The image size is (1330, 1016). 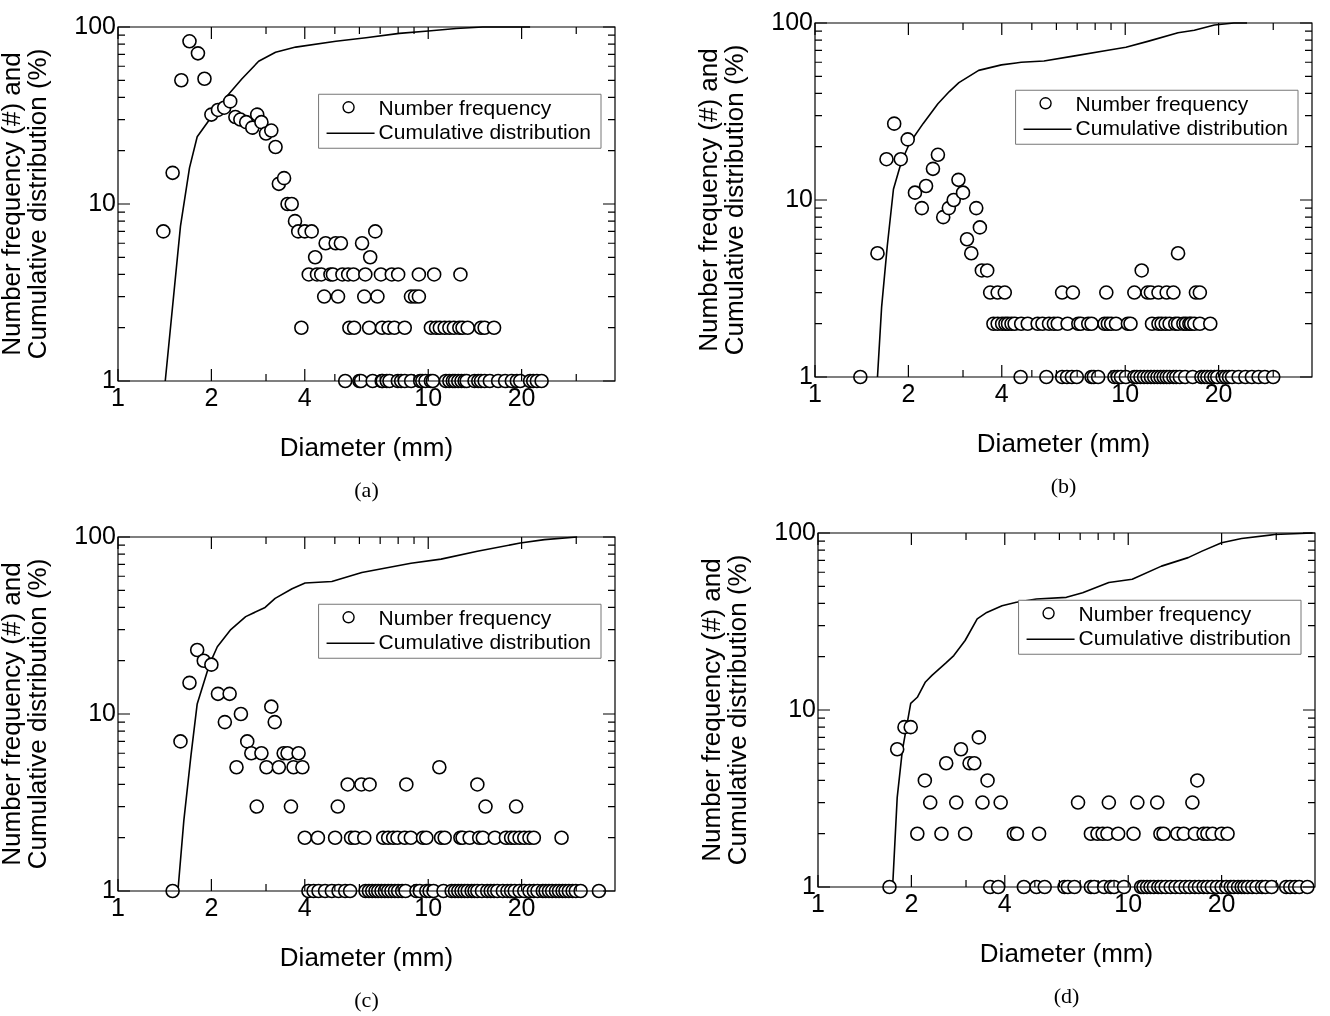 What do you see at coordinates (366, 999) in the screenshot?
I see `text: (c)` at bounding box center [366, 999].